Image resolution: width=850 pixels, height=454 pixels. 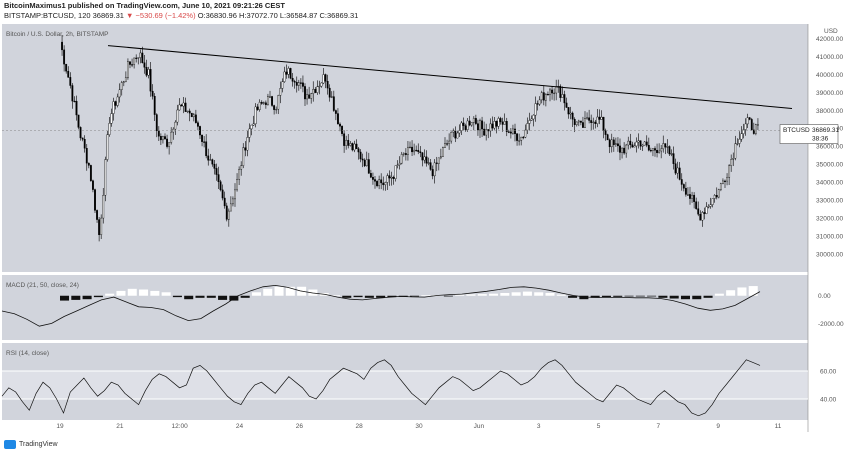 What do you see at coordinates (829, 93) in the screenshot?
I see `y-tick-label: 39000.00` at bounding box center [829, 93].